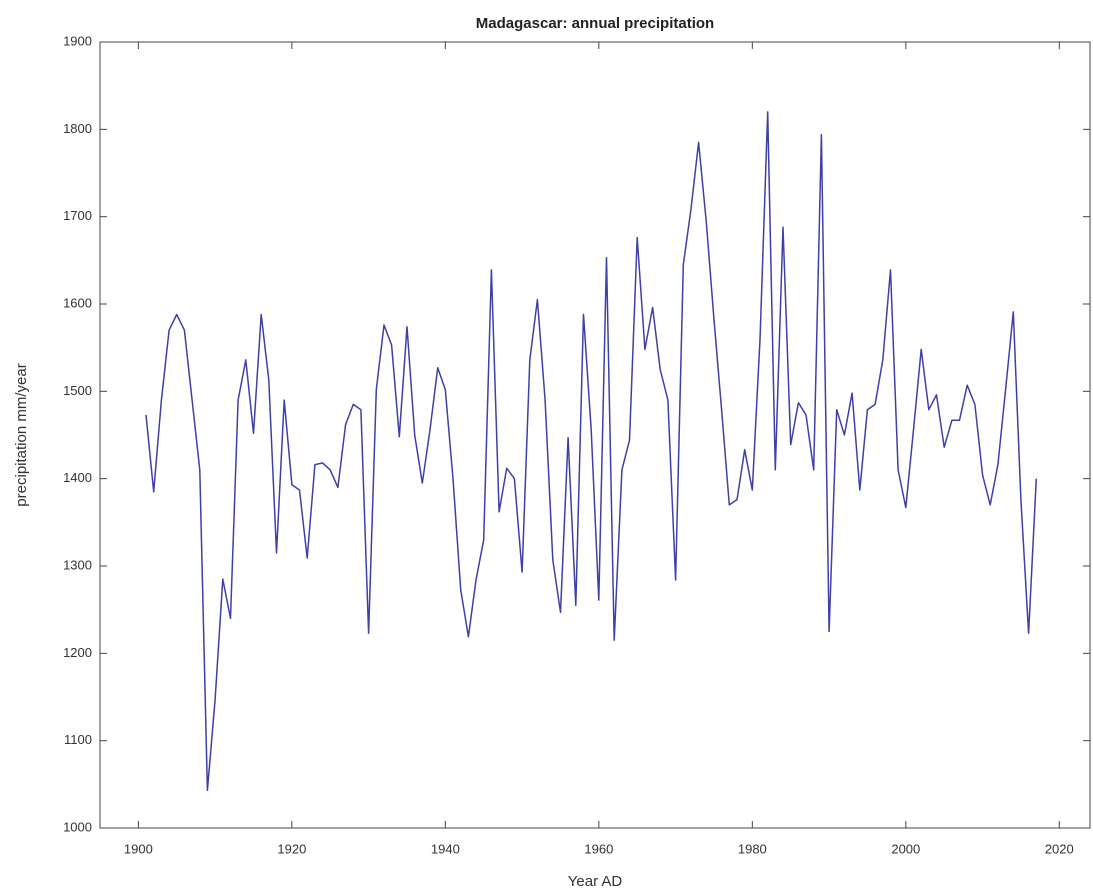  What do you see at coordinates (77, 215) in the screenshot?
I see `y-tick-label: 1700` at bounding box center [77, 215].